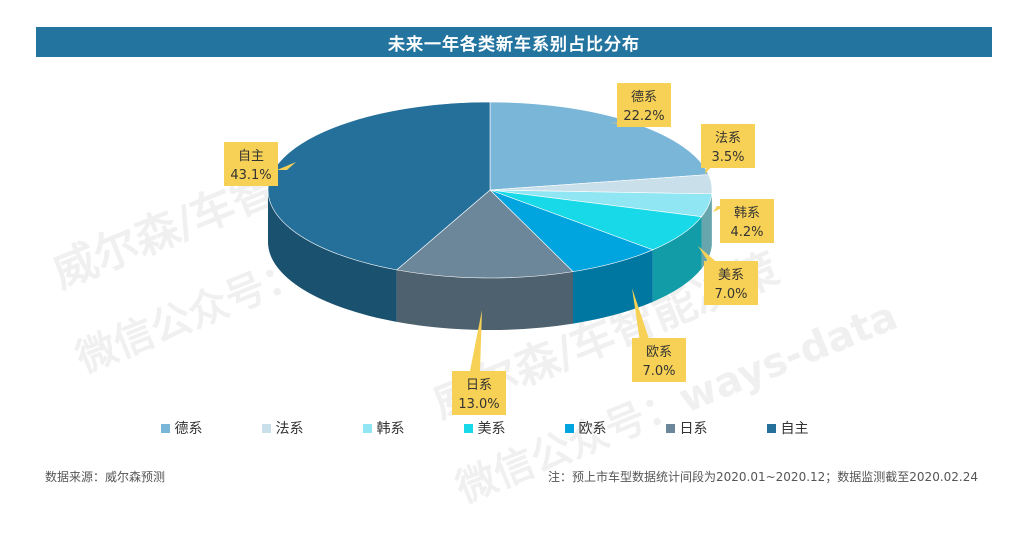  What do you see at coordinates (659, 335) in the screenshot?
I see `data-label-4: 欧系 7.0%` at bounding box center [659, 335].